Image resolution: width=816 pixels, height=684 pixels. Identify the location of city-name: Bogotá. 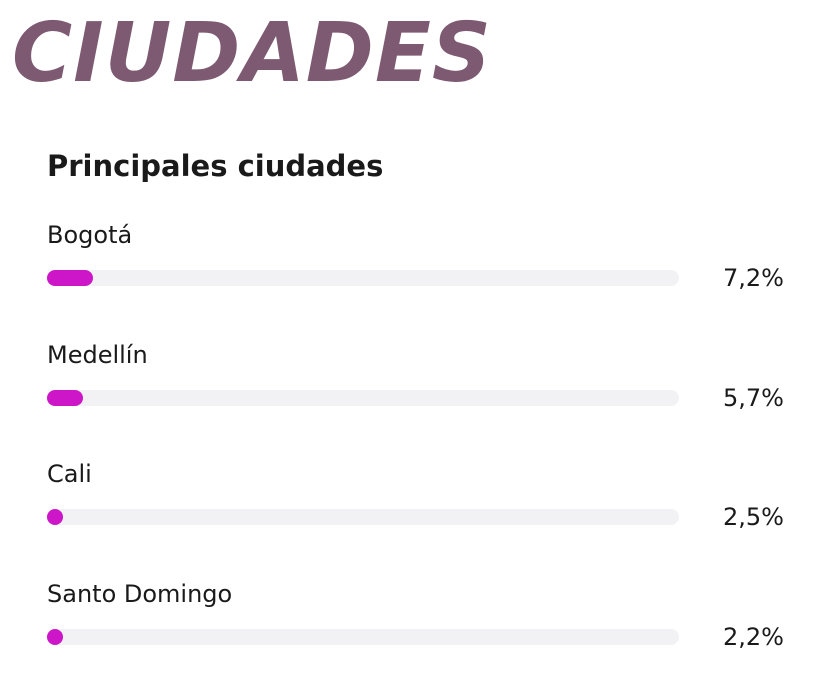
(90, 235).